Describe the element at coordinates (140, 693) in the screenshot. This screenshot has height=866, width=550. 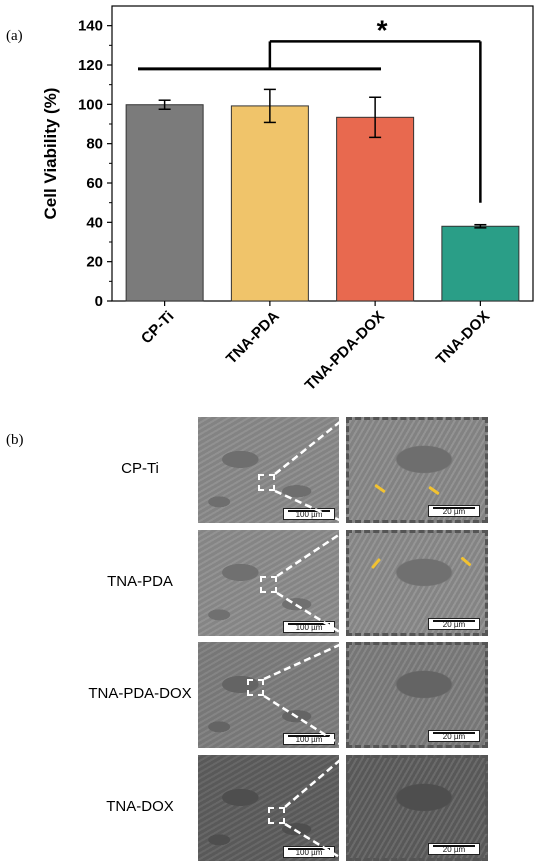
I see `sem-row-label: TNA-PDA-DOX` at that location.